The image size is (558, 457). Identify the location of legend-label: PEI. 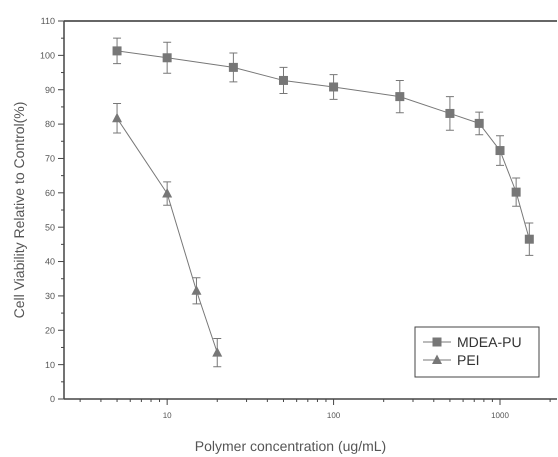
(468, 360).